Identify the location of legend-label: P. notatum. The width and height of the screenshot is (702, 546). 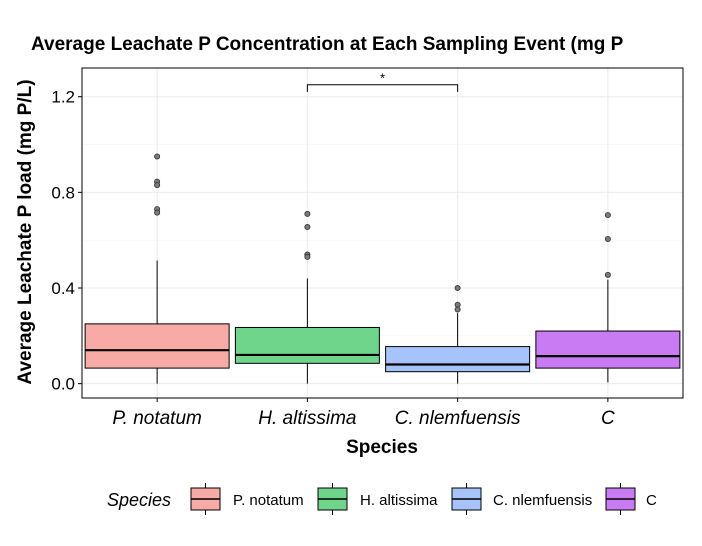
(268, 500).